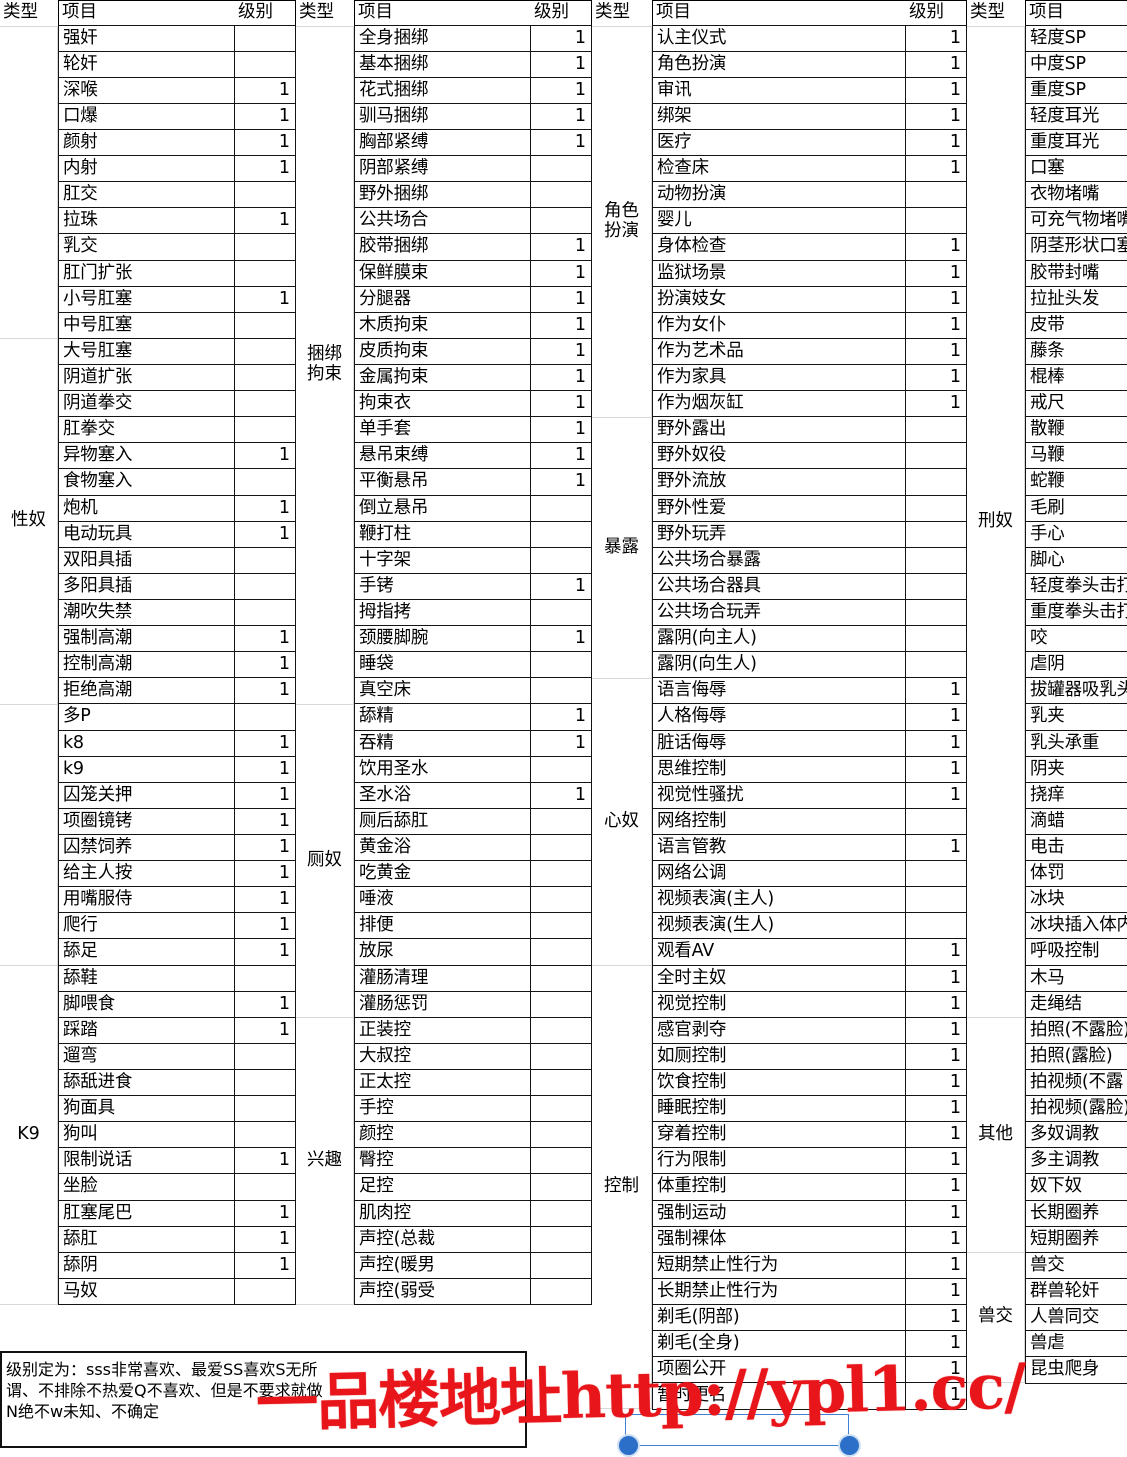  What do you see at coordinates (778, 1370) in the screenshot?
I see `item-cell: 项圈公开` at bounding box center [778, 1370].